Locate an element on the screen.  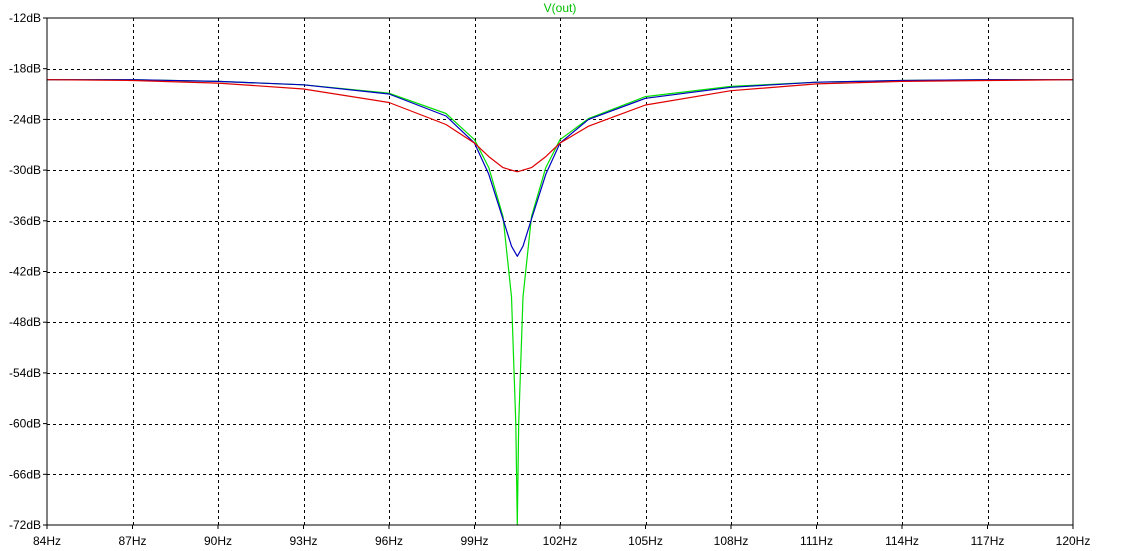
y-tick-label: -12dB is located at coordinates (25, 18).